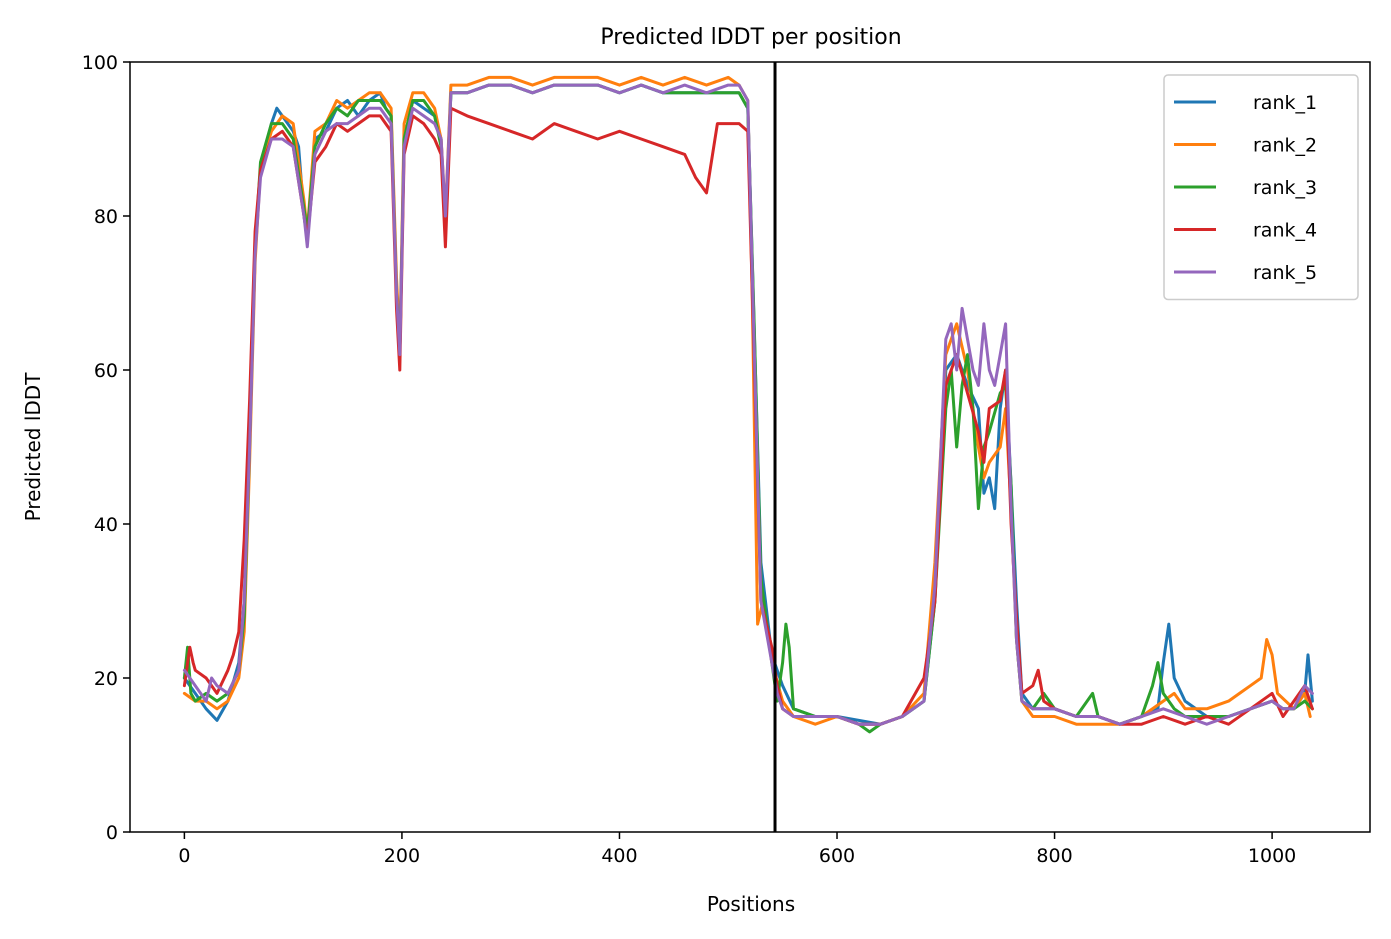 This screenshot has height=939, width=1391. What do you see at coordinates (1285, 146) in the screenshot?
I see `legend-label: rank_2` at bounding box center [1285, 146].